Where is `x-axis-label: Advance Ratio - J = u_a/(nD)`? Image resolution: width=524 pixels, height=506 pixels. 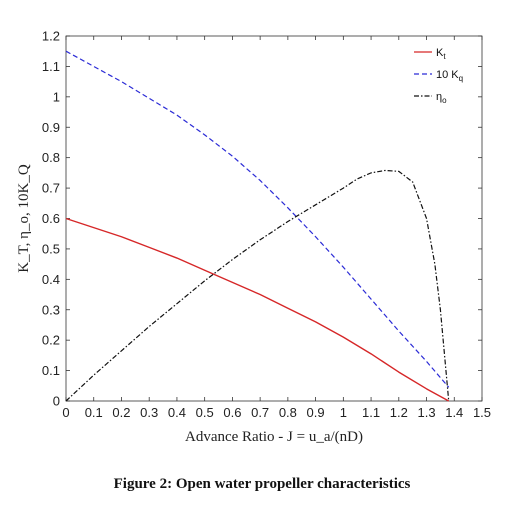
x-axis-label: Advance Ratio - J = u_a/(nD) is located at coordinates (274, 437).